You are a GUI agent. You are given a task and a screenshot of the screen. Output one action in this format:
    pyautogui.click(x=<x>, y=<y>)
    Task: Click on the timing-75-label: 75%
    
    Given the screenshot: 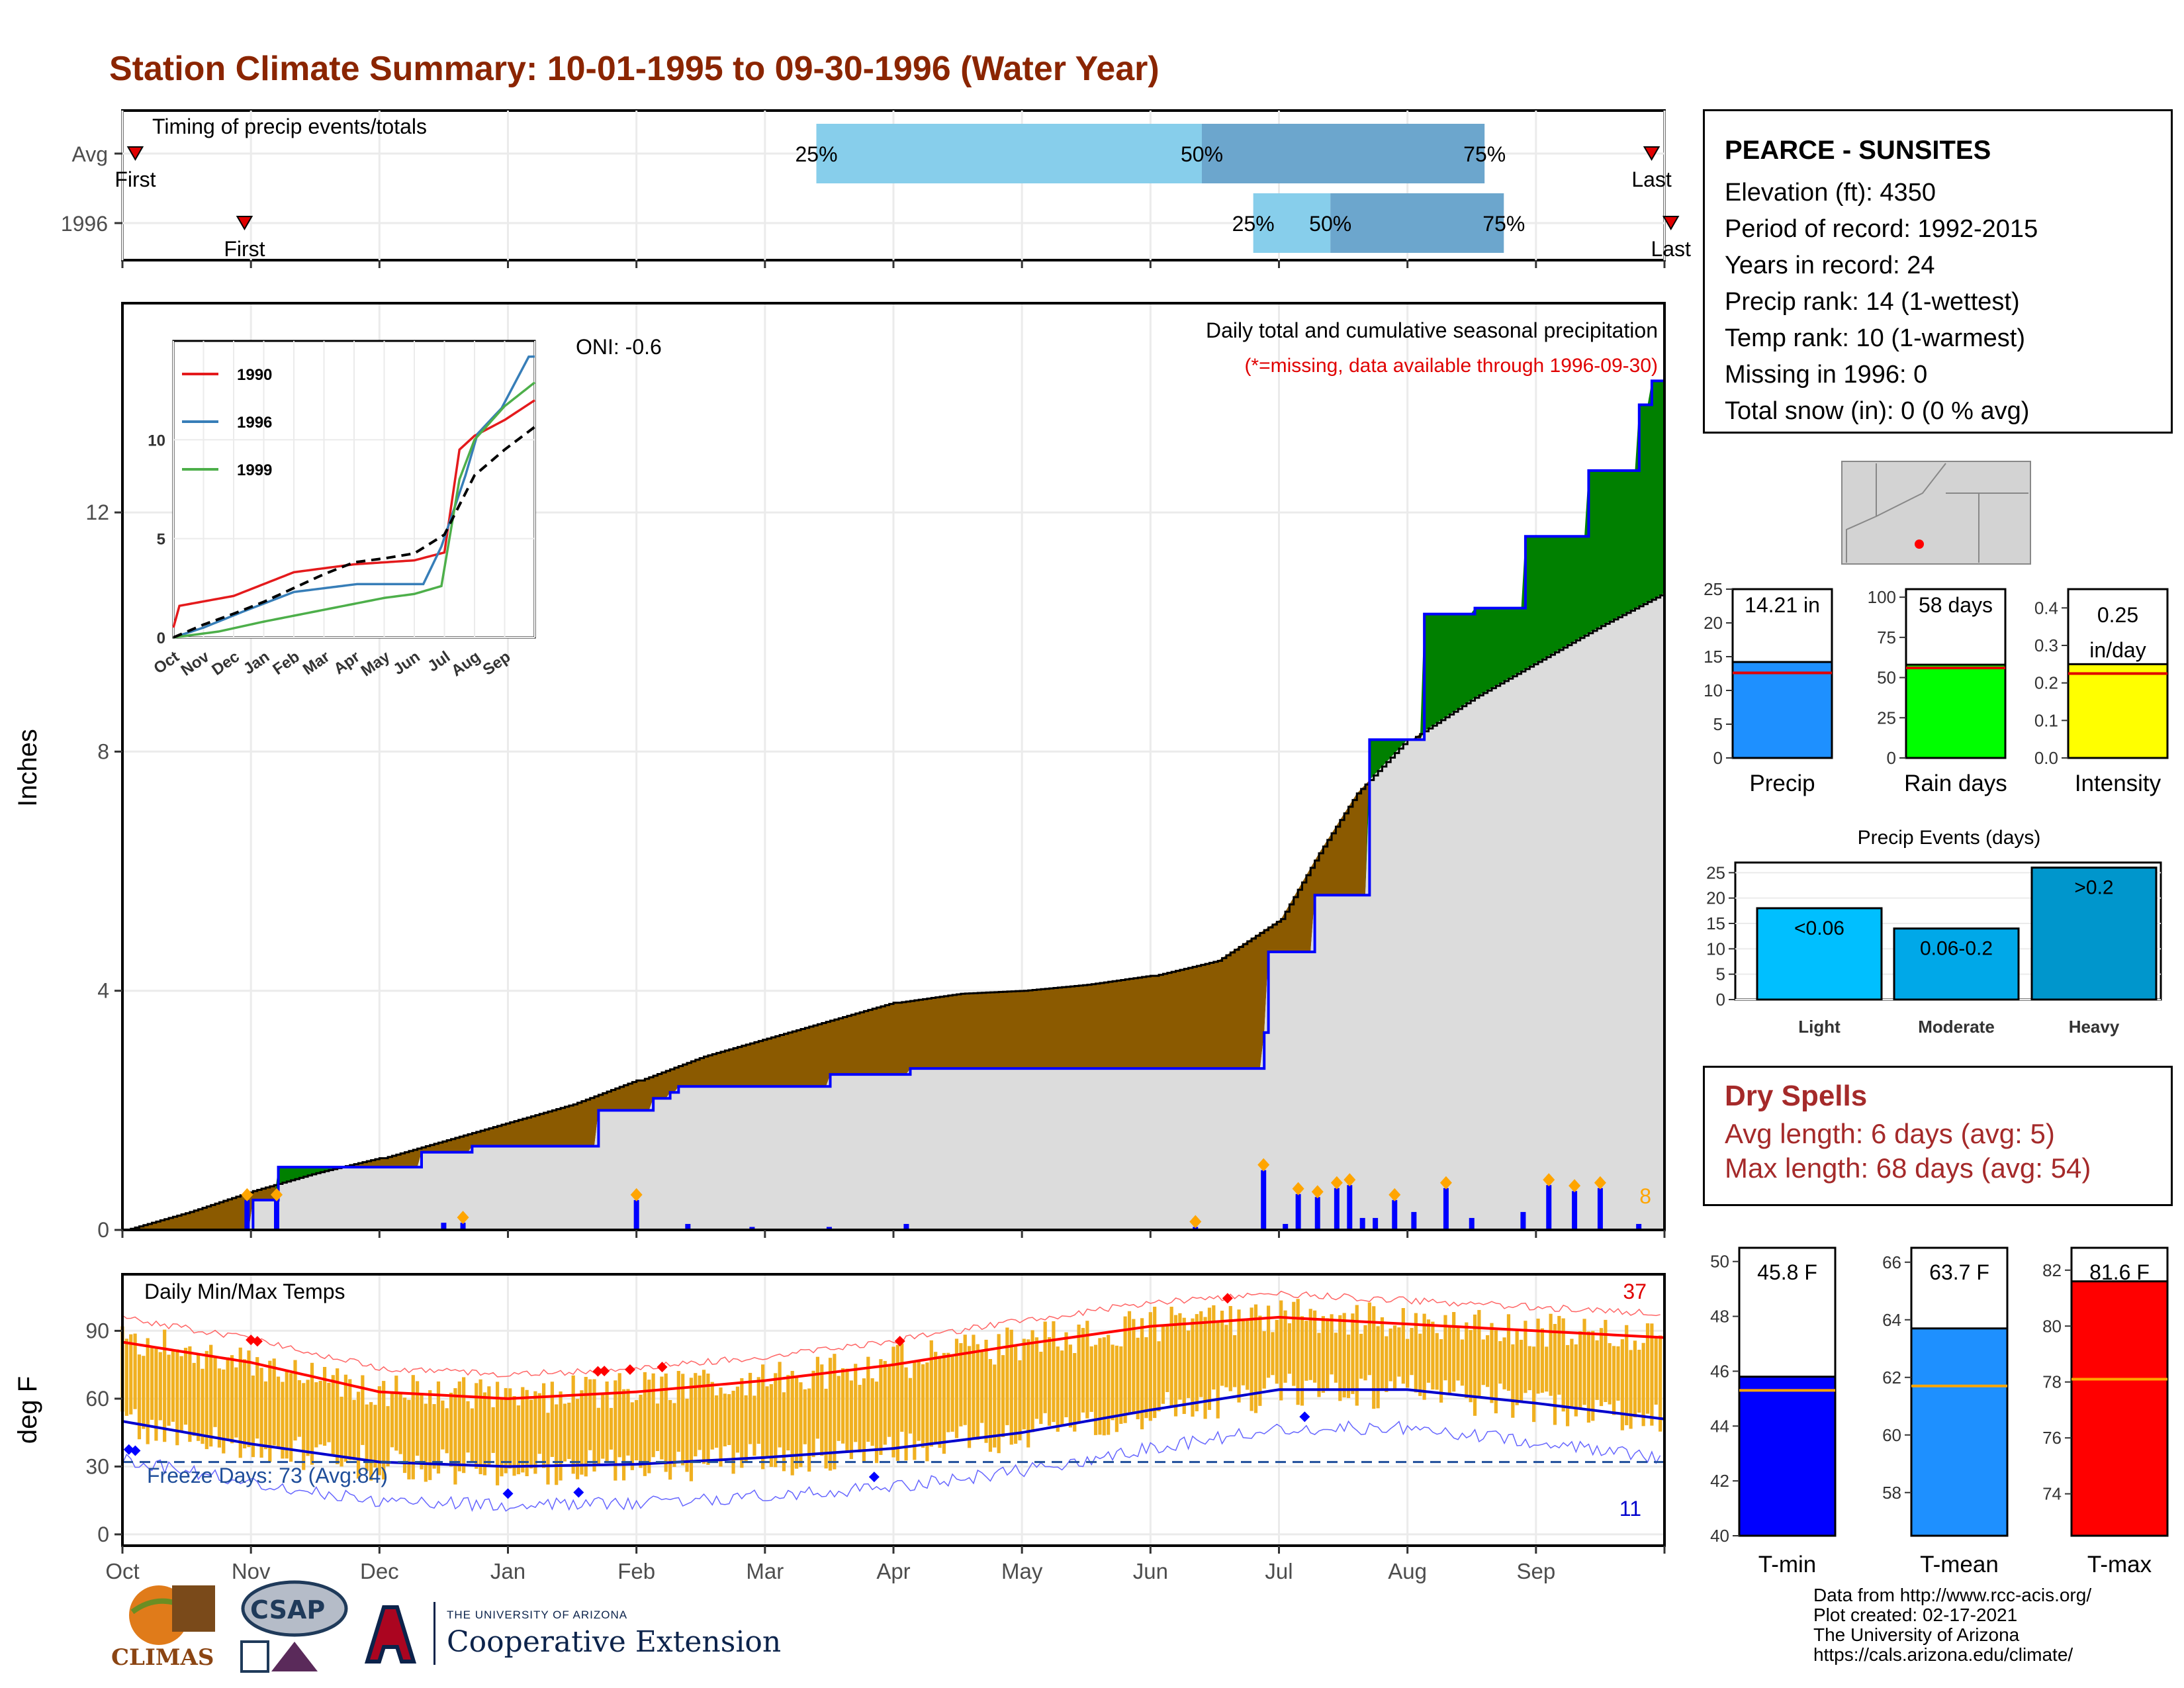 What is the action you would take?
    pyautogui.click(x=1504, y=224)
    